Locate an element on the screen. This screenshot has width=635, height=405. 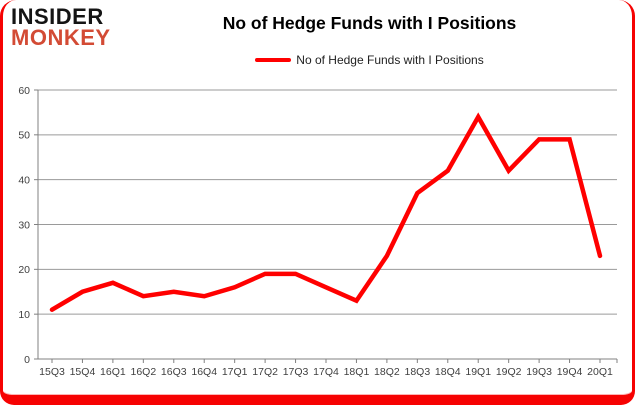
x-tick-label: 15Q4 is located at coordinates (83, 372).